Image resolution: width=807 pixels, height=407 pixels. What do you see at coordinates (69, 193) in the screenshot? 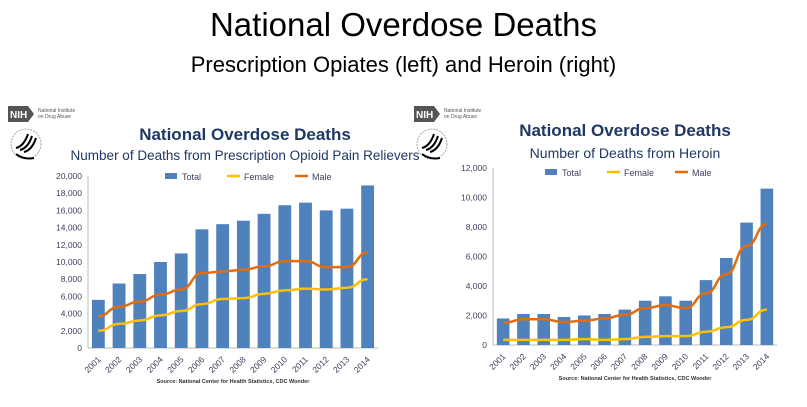
I see `y-tick-label: 18,000` at bounding box center [69, 193].